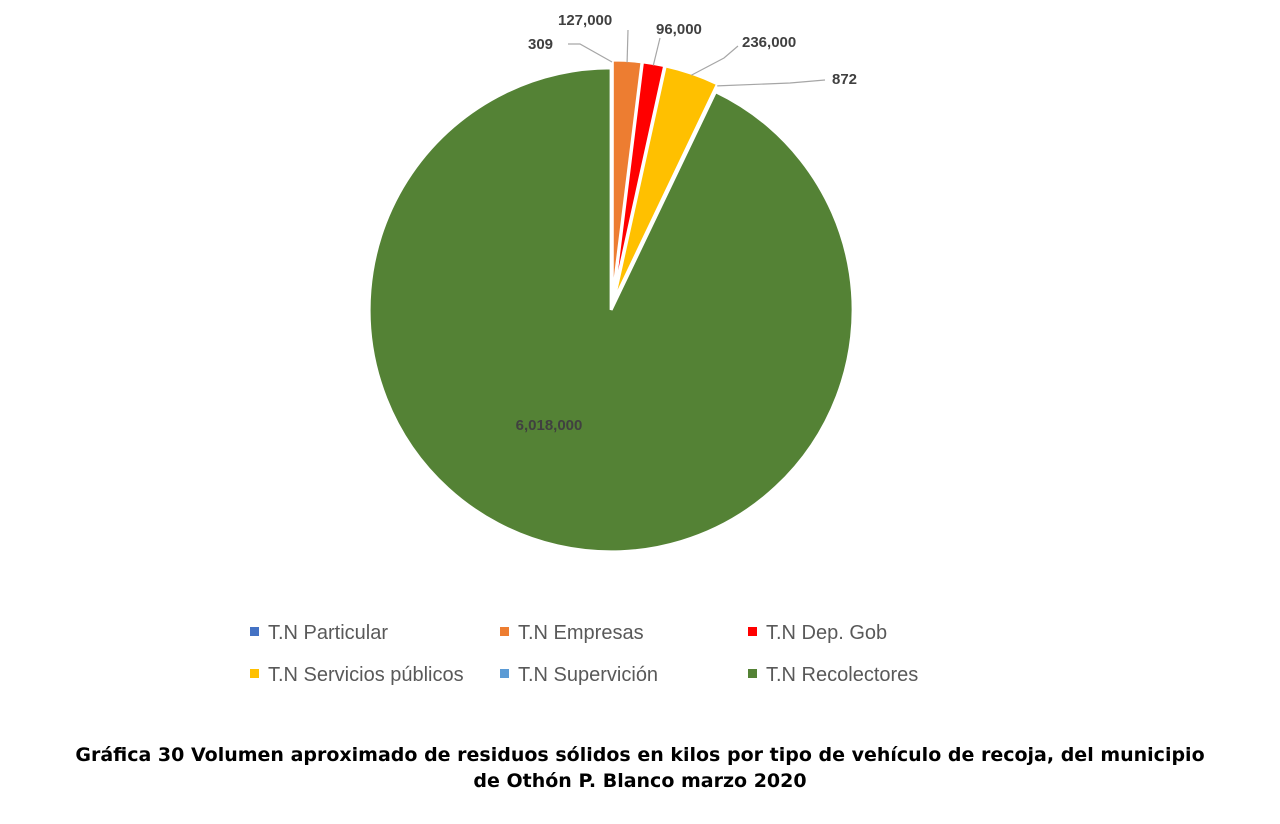  Describe the element at coordinates (844, 79) in the screenshot. I see `data-label: 872` at that location.